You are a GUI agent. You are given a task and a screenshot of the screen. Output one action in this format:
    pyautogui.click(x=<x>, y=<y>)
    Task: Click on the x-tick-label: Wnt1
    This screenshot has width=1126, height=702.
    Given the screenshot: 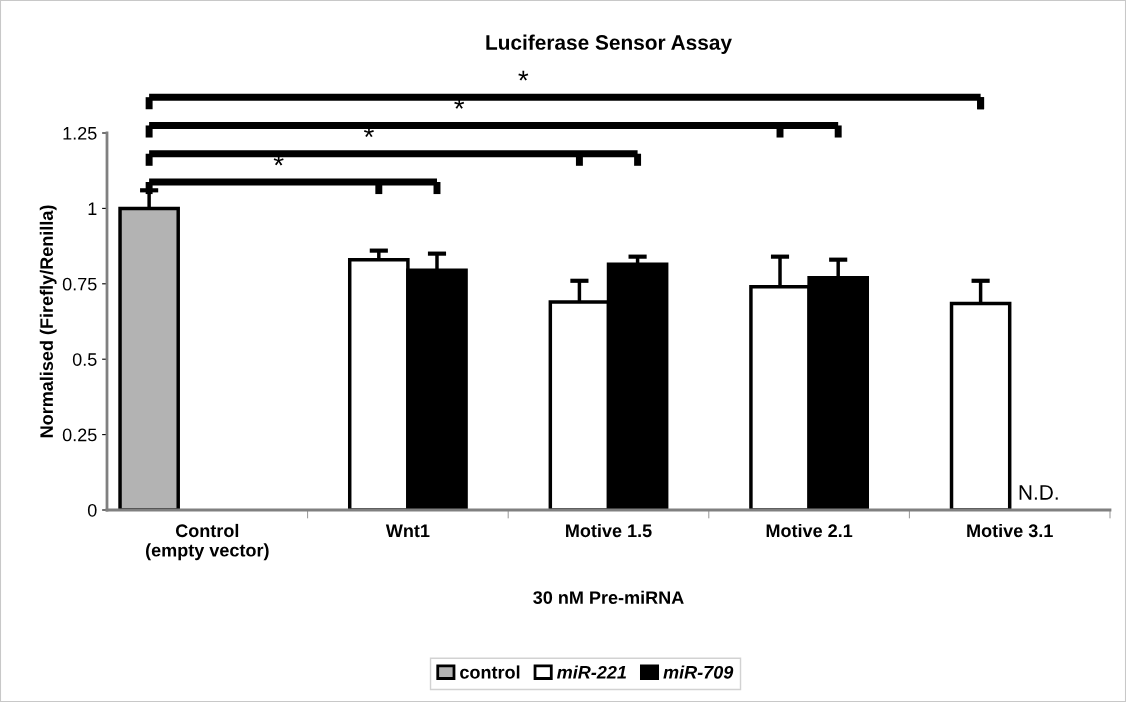 What is the action you would take?
    pyautogui.click(x=407, y=531)
    